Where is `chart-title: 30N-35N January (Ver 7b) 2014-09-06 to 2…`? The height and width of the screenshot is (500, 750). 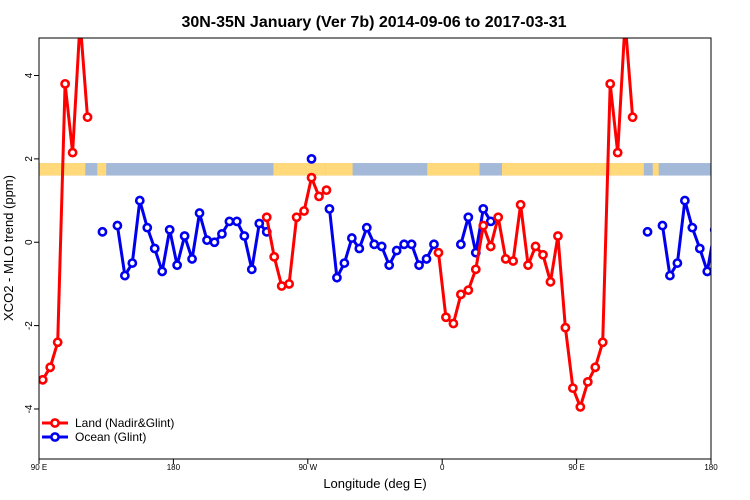
chart-title: 30N-35N January (Ver 7b) 2014-09-06 to 2… is located at coordinates (373, 22).